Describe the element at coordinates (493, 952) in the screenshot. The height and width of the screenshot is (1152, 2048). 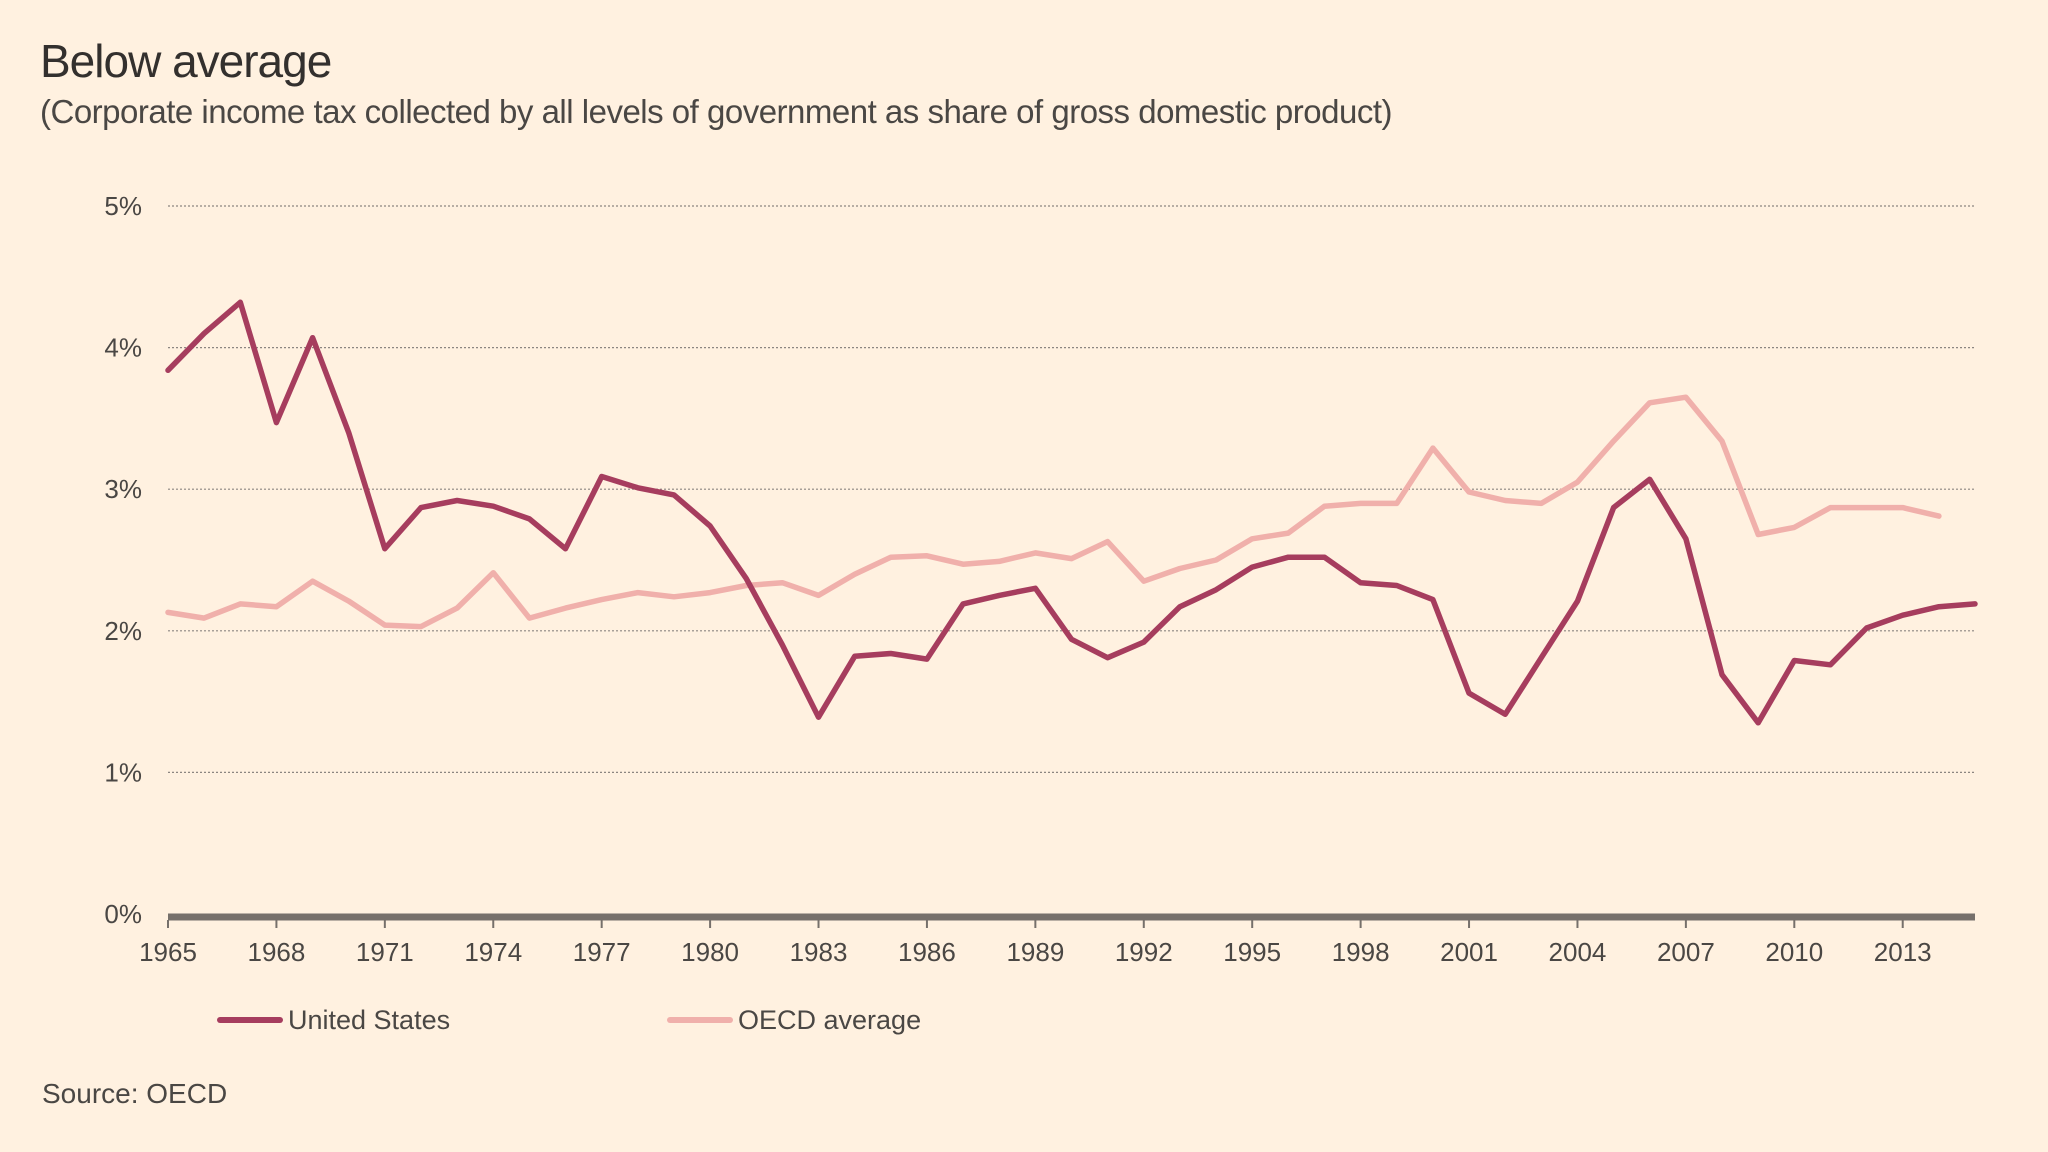
I see `x-tick-label: 1974` at that location.